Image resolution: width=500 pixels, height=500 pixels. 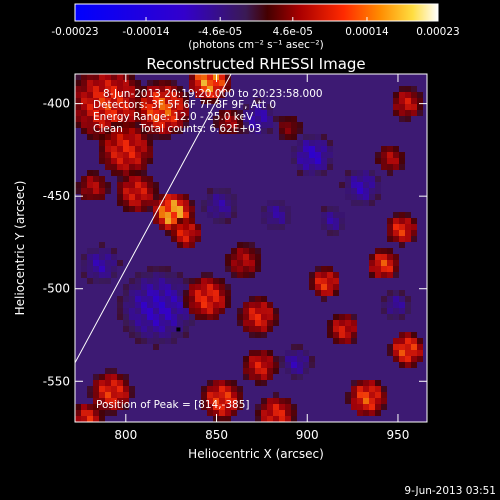 What do you see at coordinates (256, 12) in the screenshot?
I see `colorbar-gradient` at bounding box center [256, 12].